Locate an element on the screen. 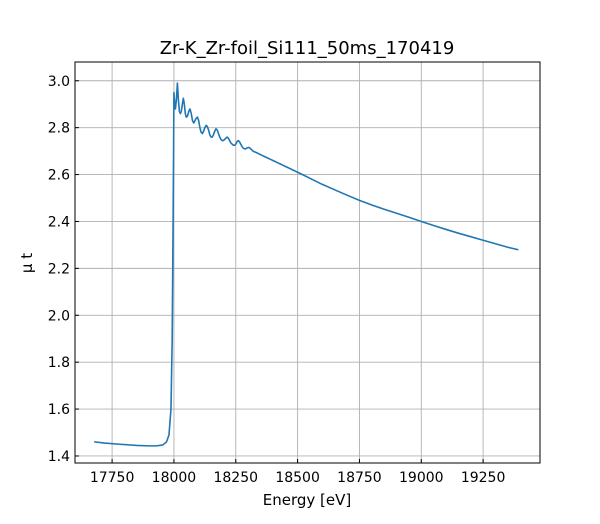  y-tick-label: 2.4 is located at coordinates (59, 222).